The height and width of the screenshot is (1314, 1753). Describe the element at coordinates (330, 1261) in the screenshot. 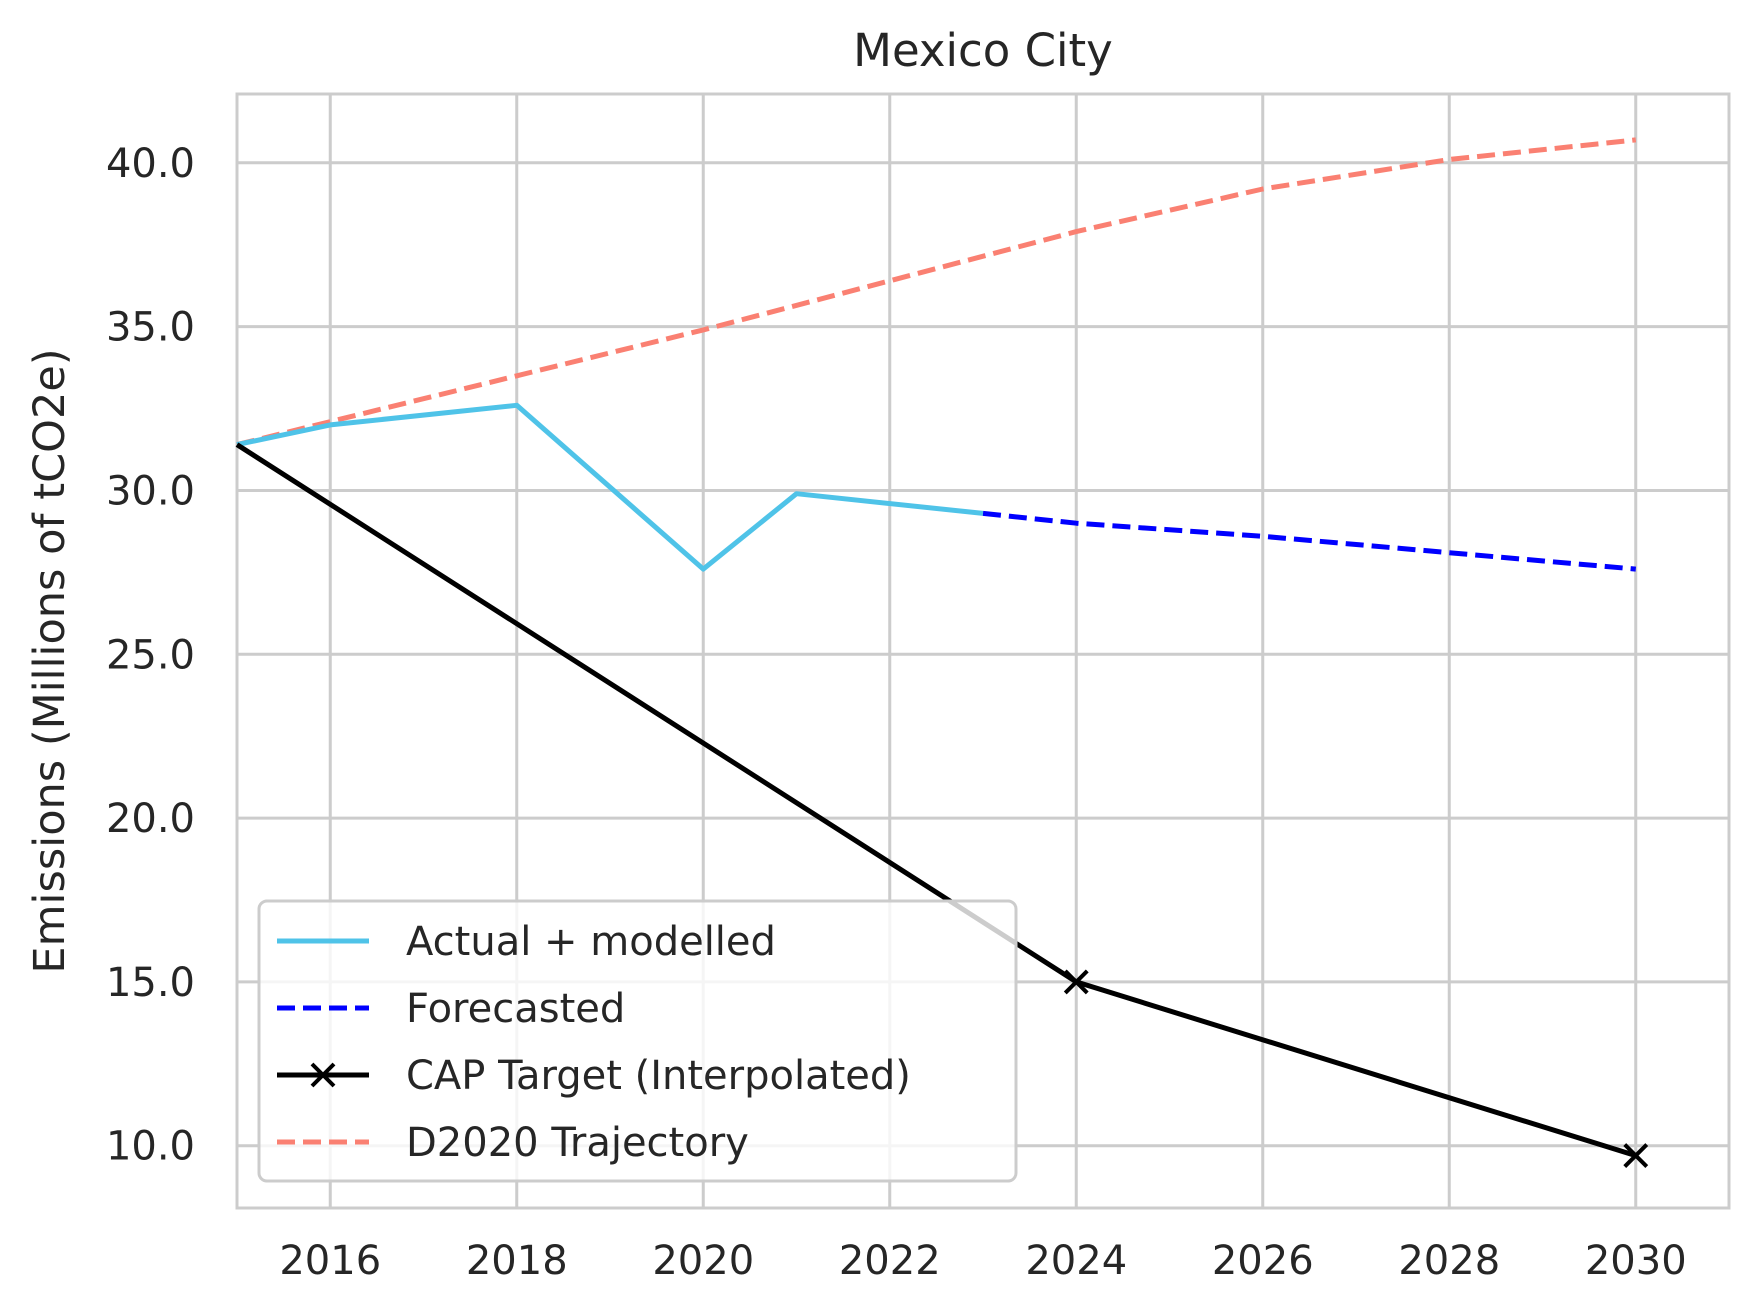

I see `x-tick-label: 2016` at that location.